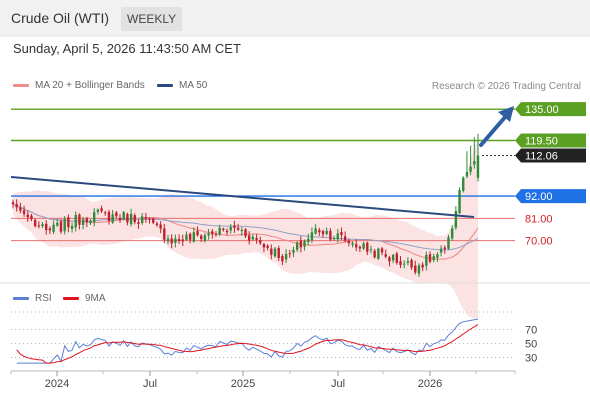 The height and width of the screenshot is (400, 590). I want to click on x-tick-label-jul: Jul, so click(338, 384).